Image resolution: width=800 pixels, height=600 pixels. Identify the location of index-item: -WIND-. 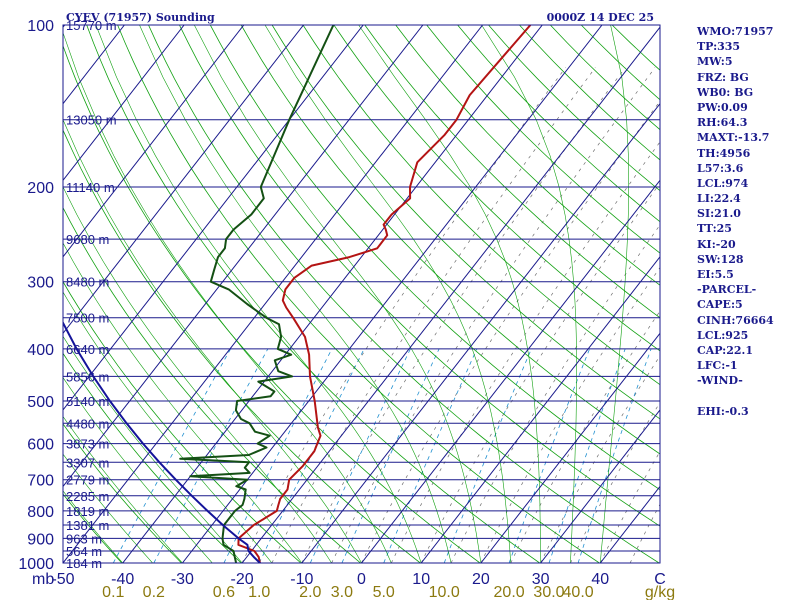
(720, 381).